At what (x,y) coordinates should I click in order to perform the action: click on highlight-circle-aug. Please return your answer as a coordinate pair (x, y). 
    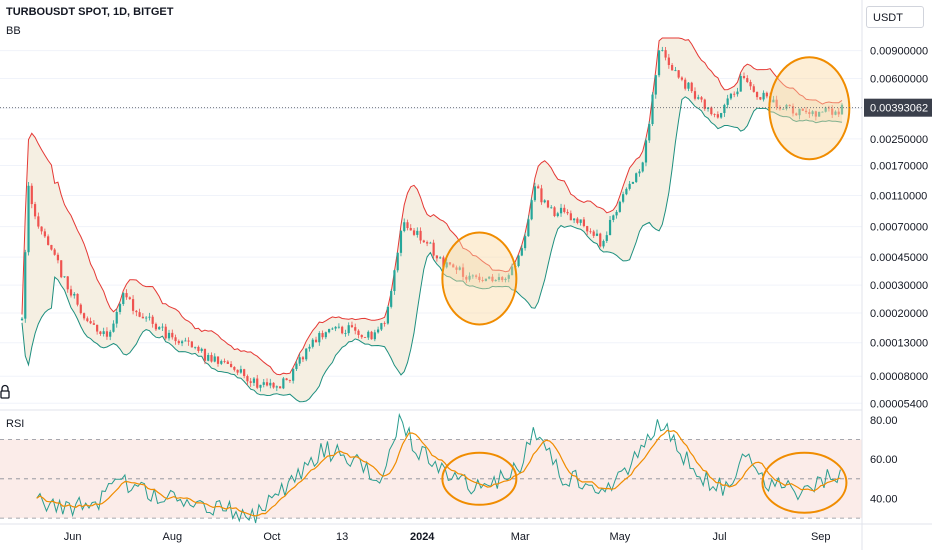
    Looking at the image, I should click on (809, 108).